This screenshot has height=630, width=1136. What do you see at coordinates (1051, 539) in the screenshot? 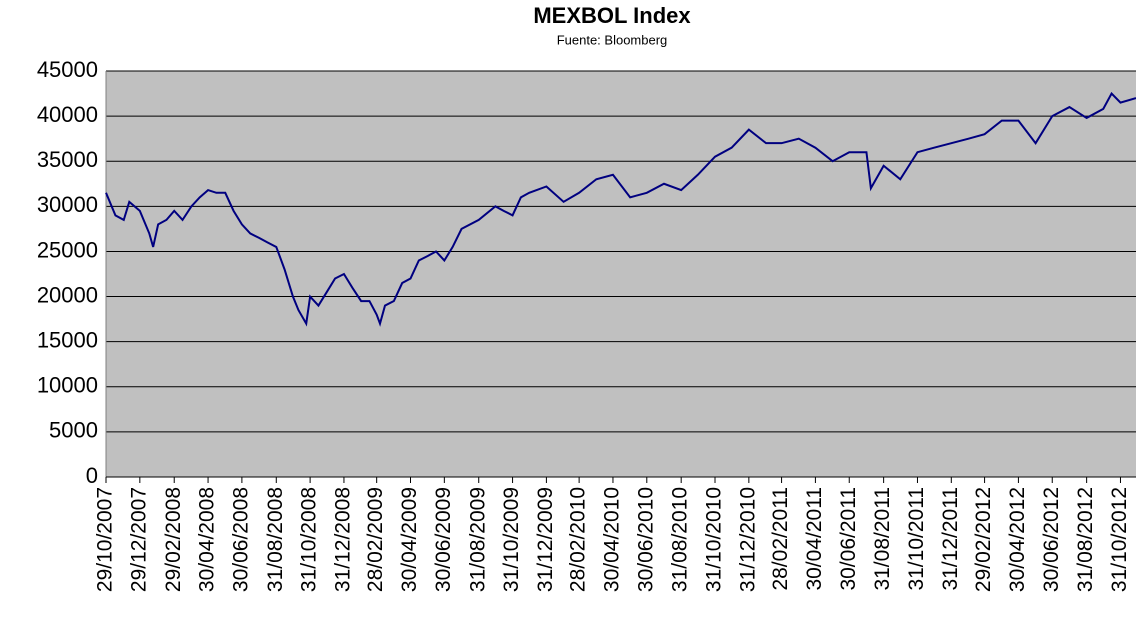
I see `x-tick-label: 30/06/2012` at bounding box center [1051, 539].